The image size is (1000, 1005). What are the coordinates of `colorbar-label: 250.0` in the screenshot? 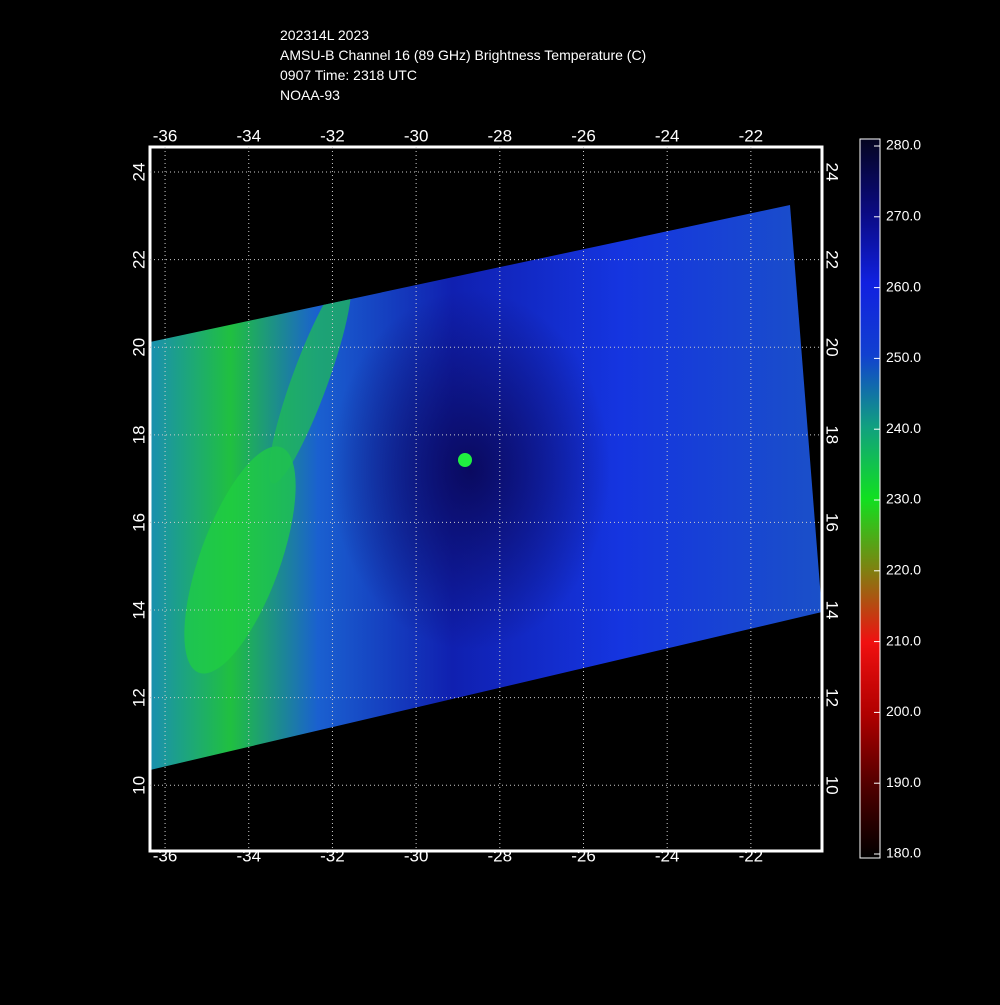 It's located at (903, 357).